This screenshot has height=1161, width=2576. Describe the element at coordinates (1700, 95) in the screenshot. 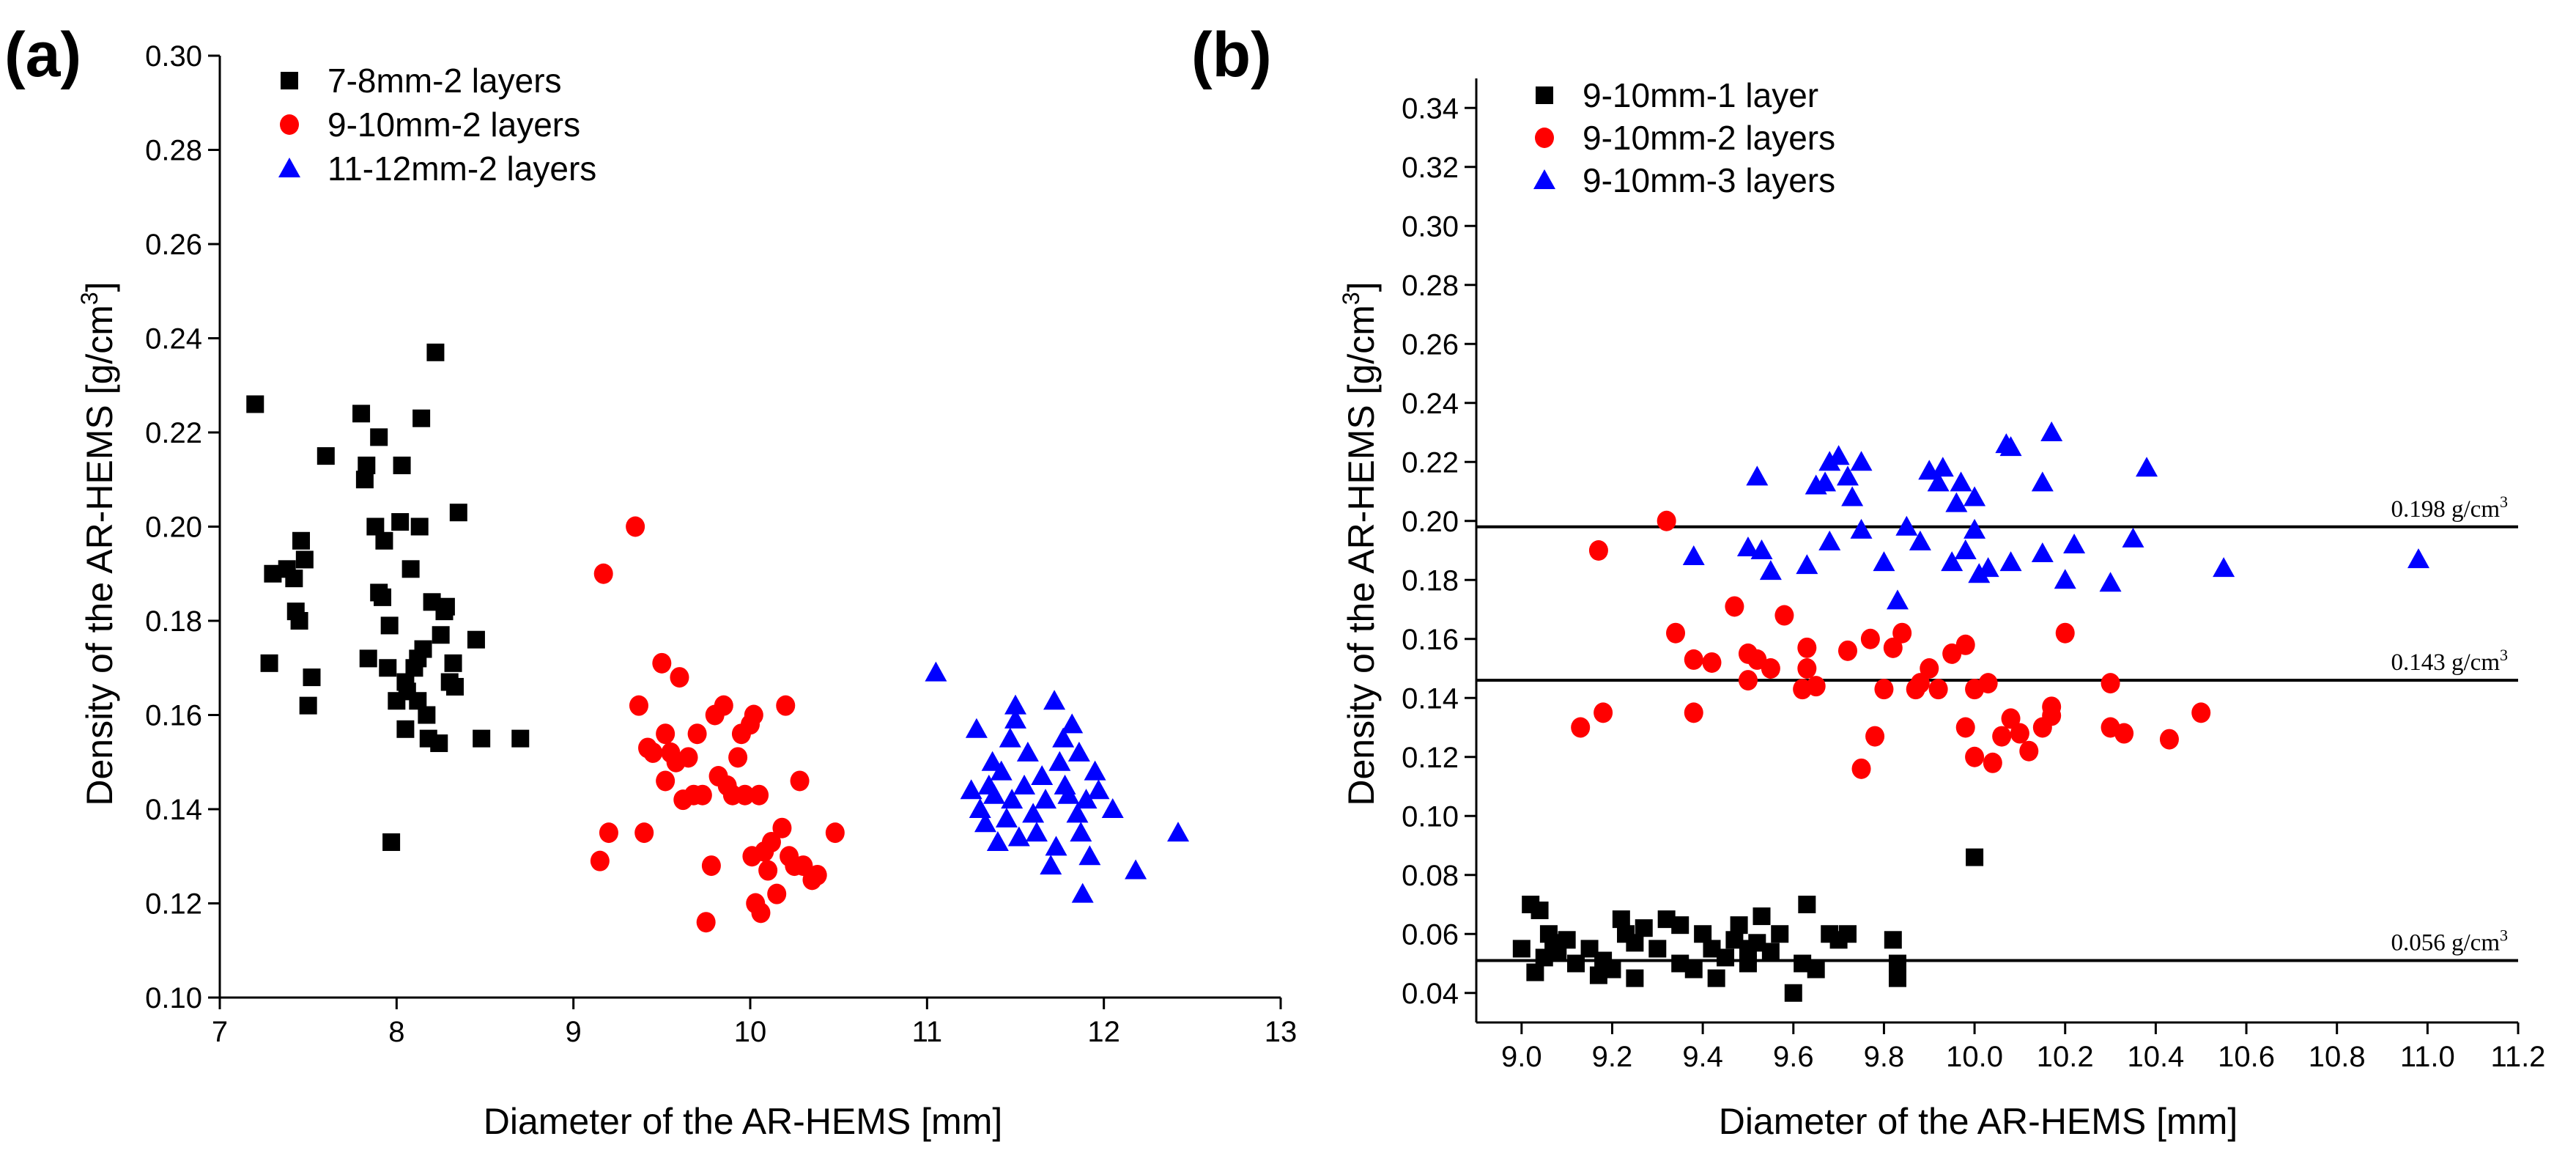

I see `panel-b-legend-label: 9-10mm-1 layer` at that location.